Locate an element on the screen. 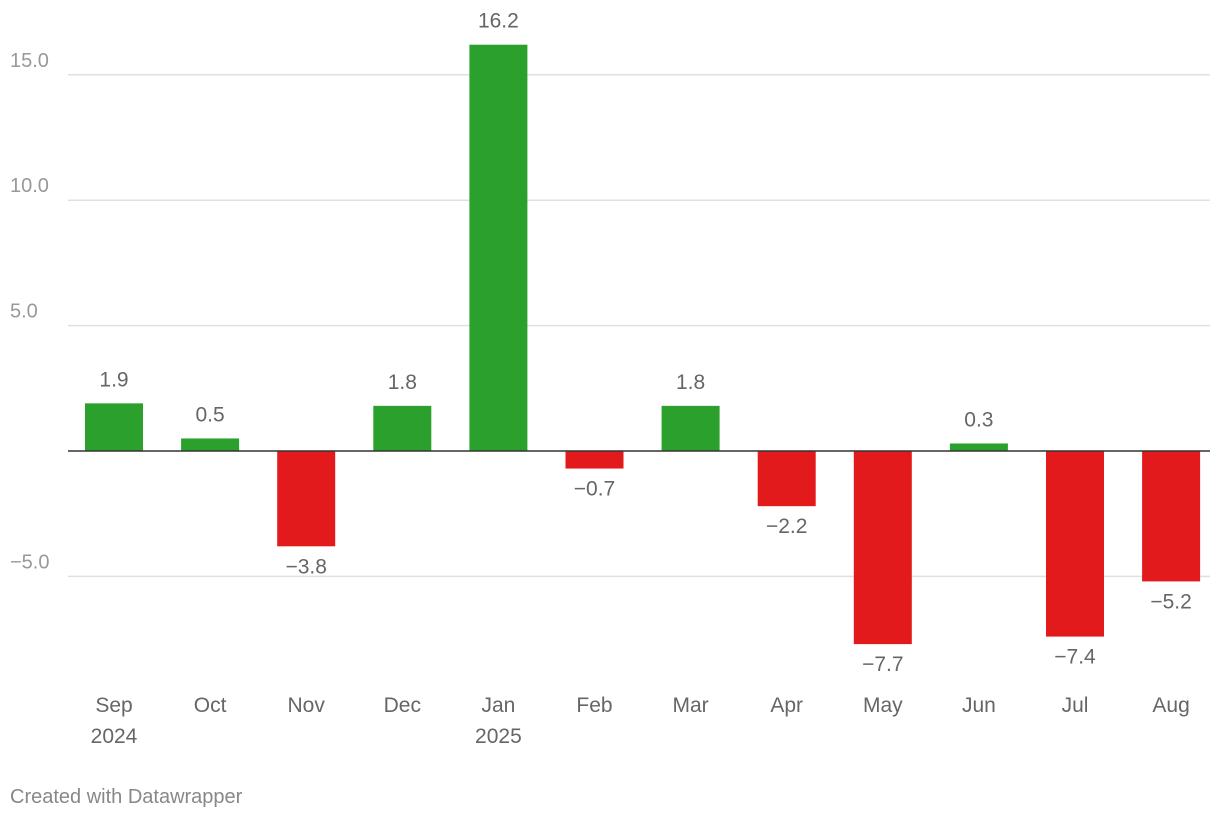 The image size is (1220, 822). x-tick-label: Sep is located at coordinates (113, 705).